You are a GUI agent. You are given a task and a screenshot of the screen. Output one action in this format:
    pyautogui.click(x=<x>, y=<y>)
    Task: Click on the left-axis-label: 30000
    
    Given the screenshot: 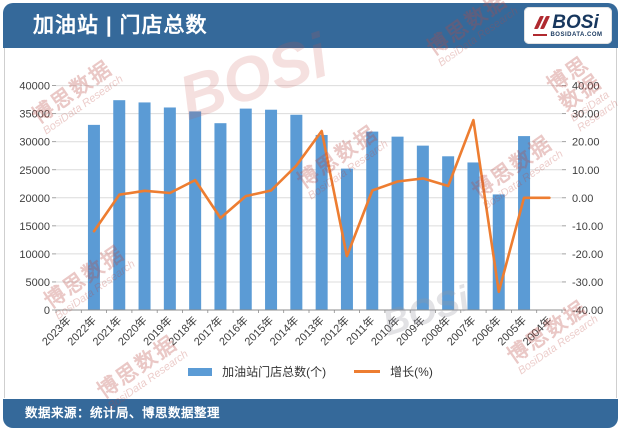 What is the action you would take?
    pyautogui.click(x=34, y=143)
    